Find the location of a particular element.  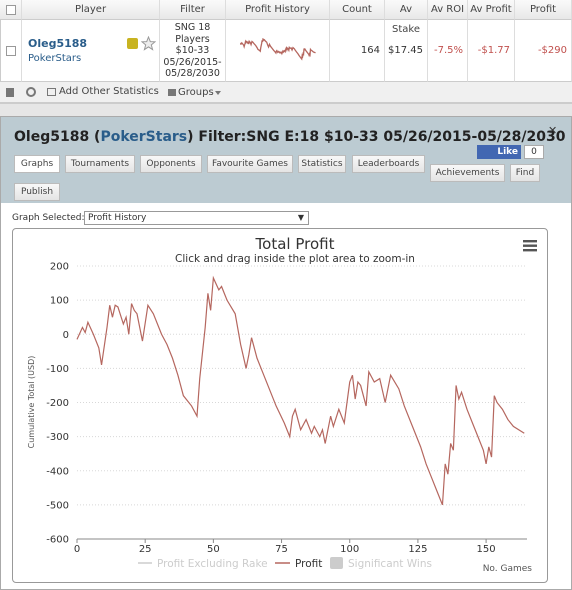

delete-icon is located at coordinates (10, 92).